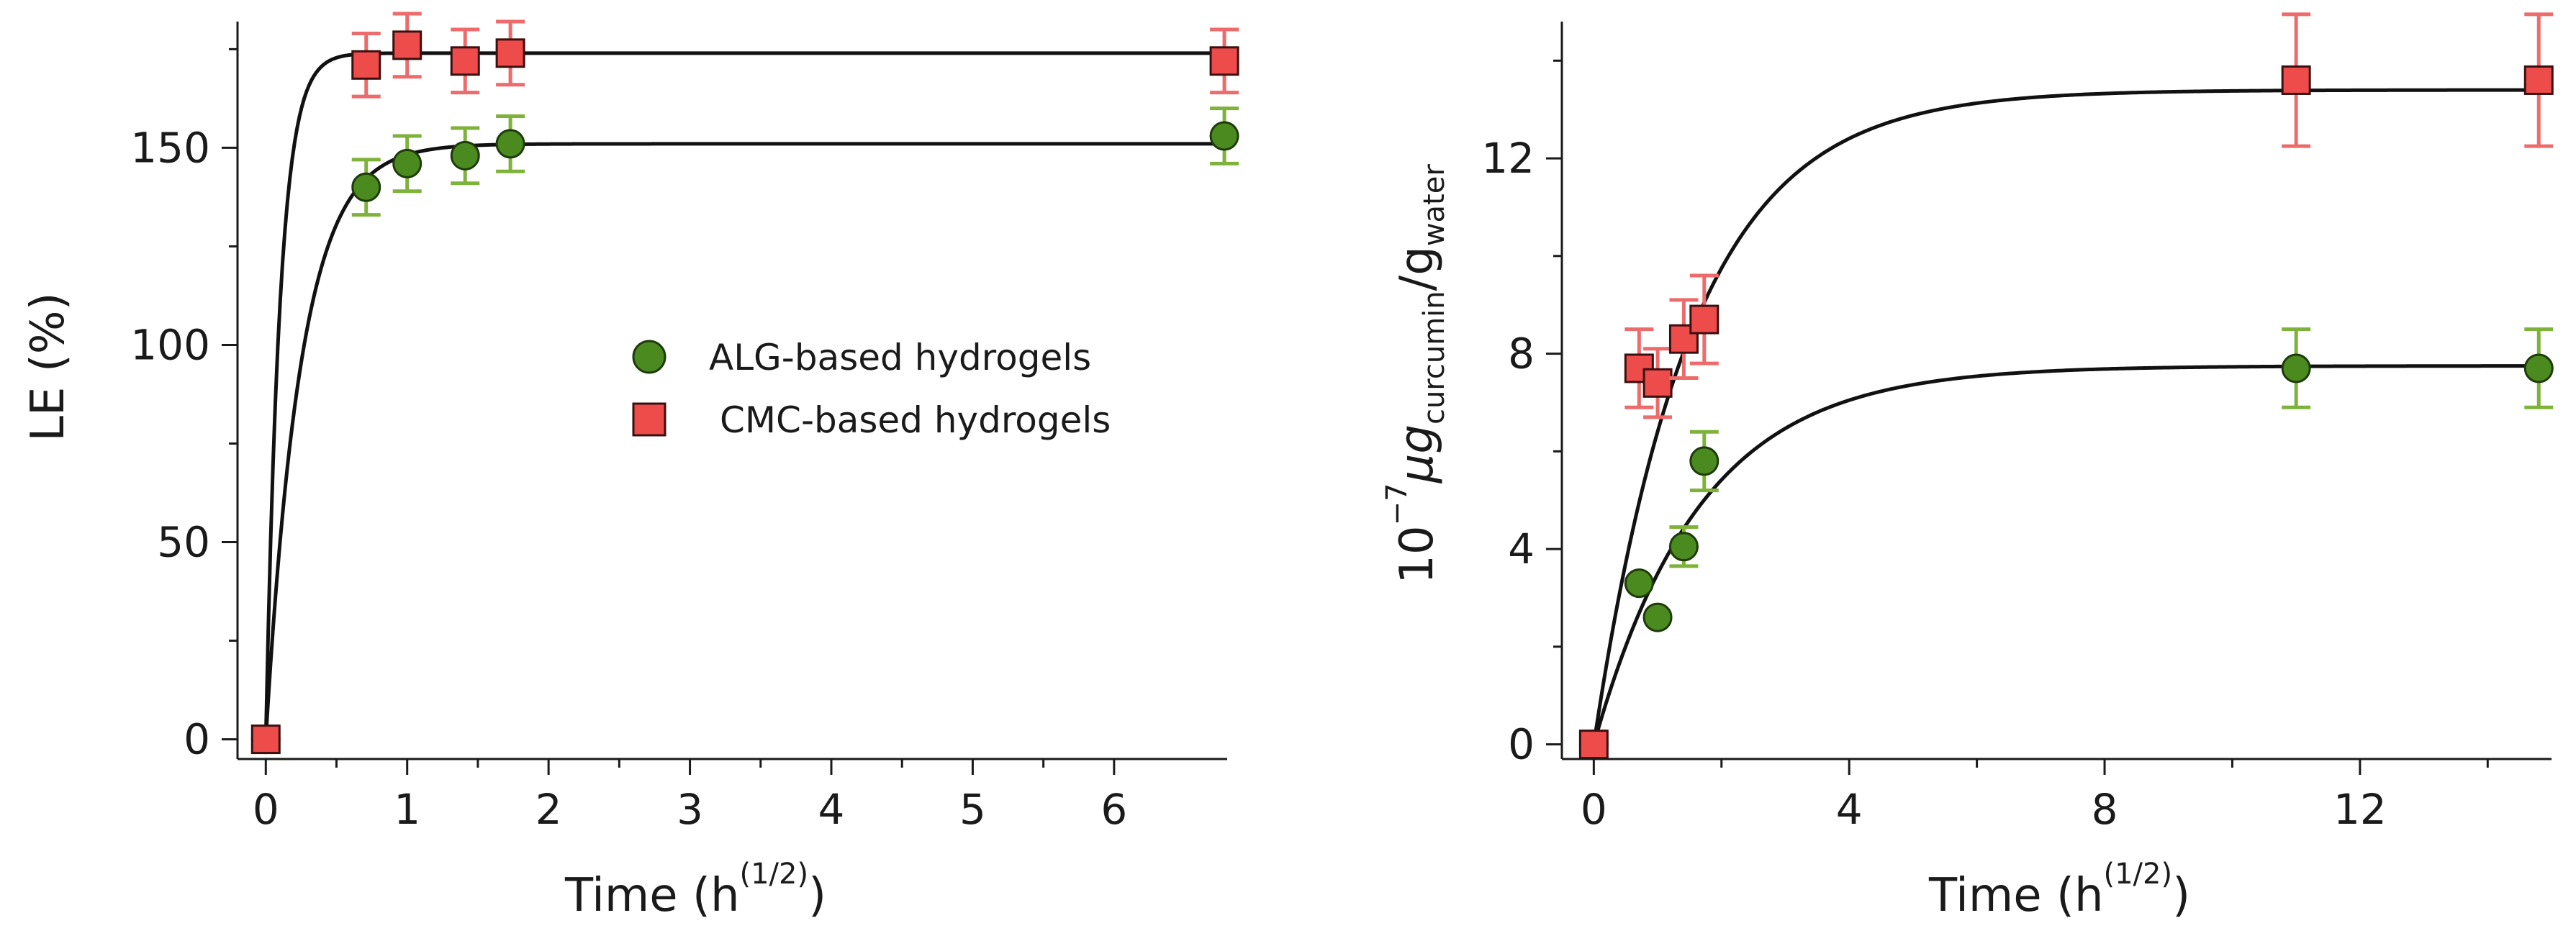 This screenshot has height=936, width=2576. Describe the element at coordinates (2105, 809) in the screenshot. I see `right-x-tick-label: 8` at that location.